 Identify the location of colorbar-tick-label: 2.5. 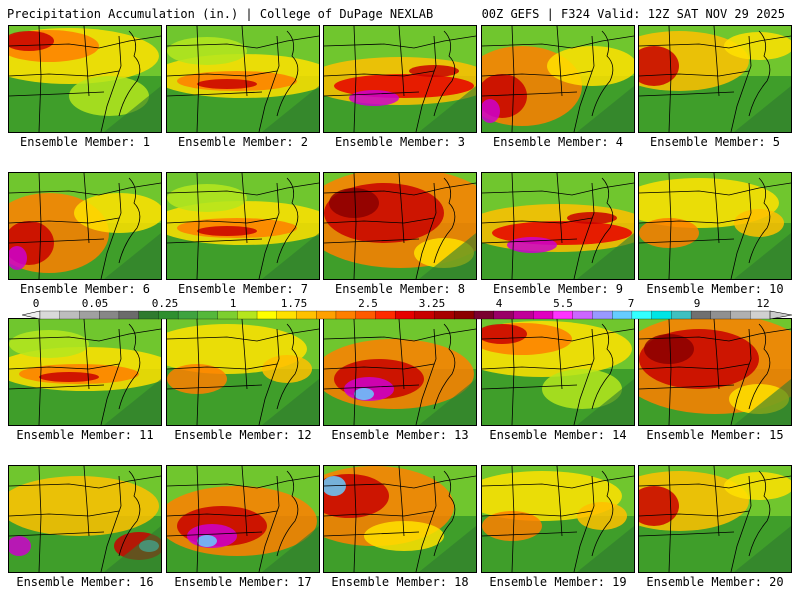
(368, 303).